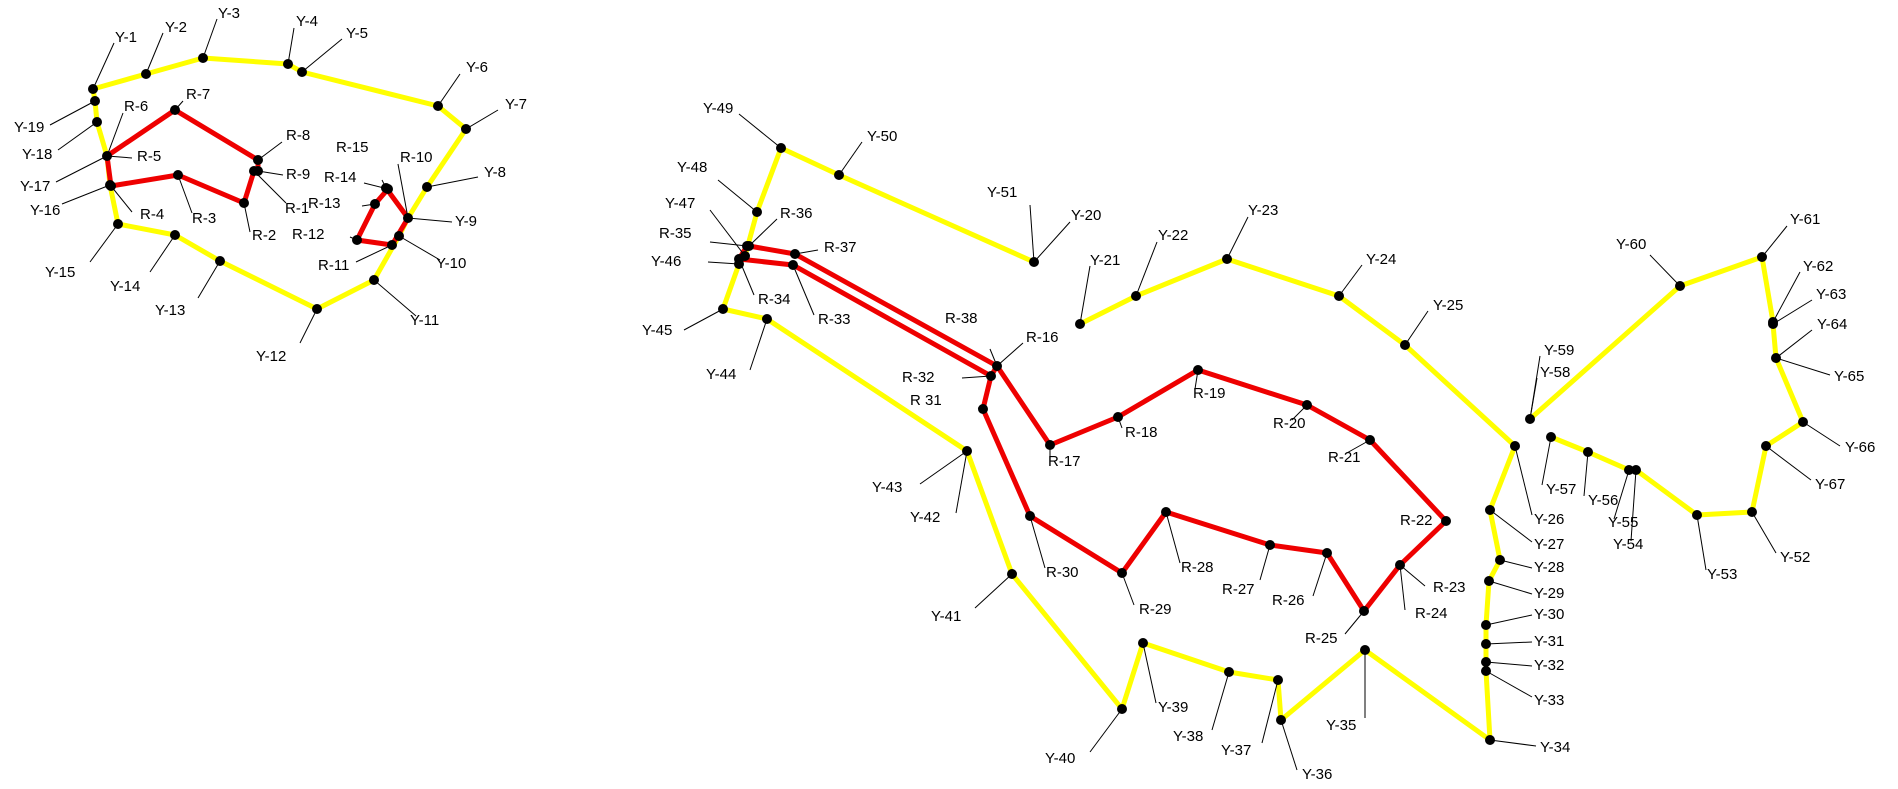 The height and width of the screenshot is (789, 1898). What do you see at coordinates (198, 94) in the screenshot?
I see `label-r-7: R-7` at bounding box center [198, 94].